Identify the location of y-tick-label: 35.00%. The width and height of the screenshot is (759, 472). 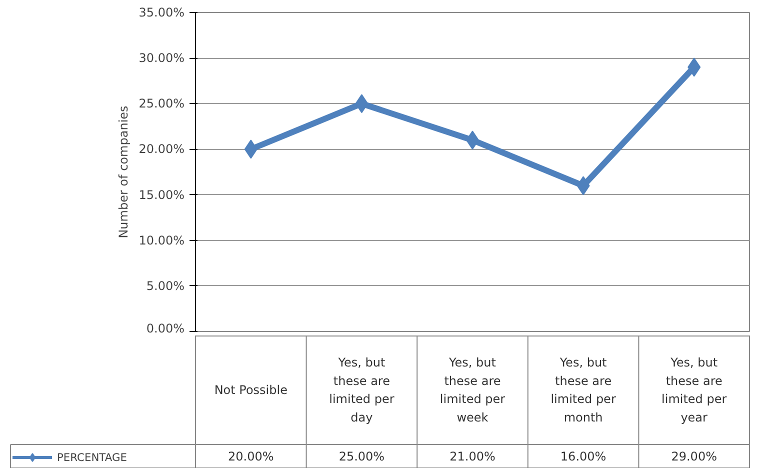
(161, 13).